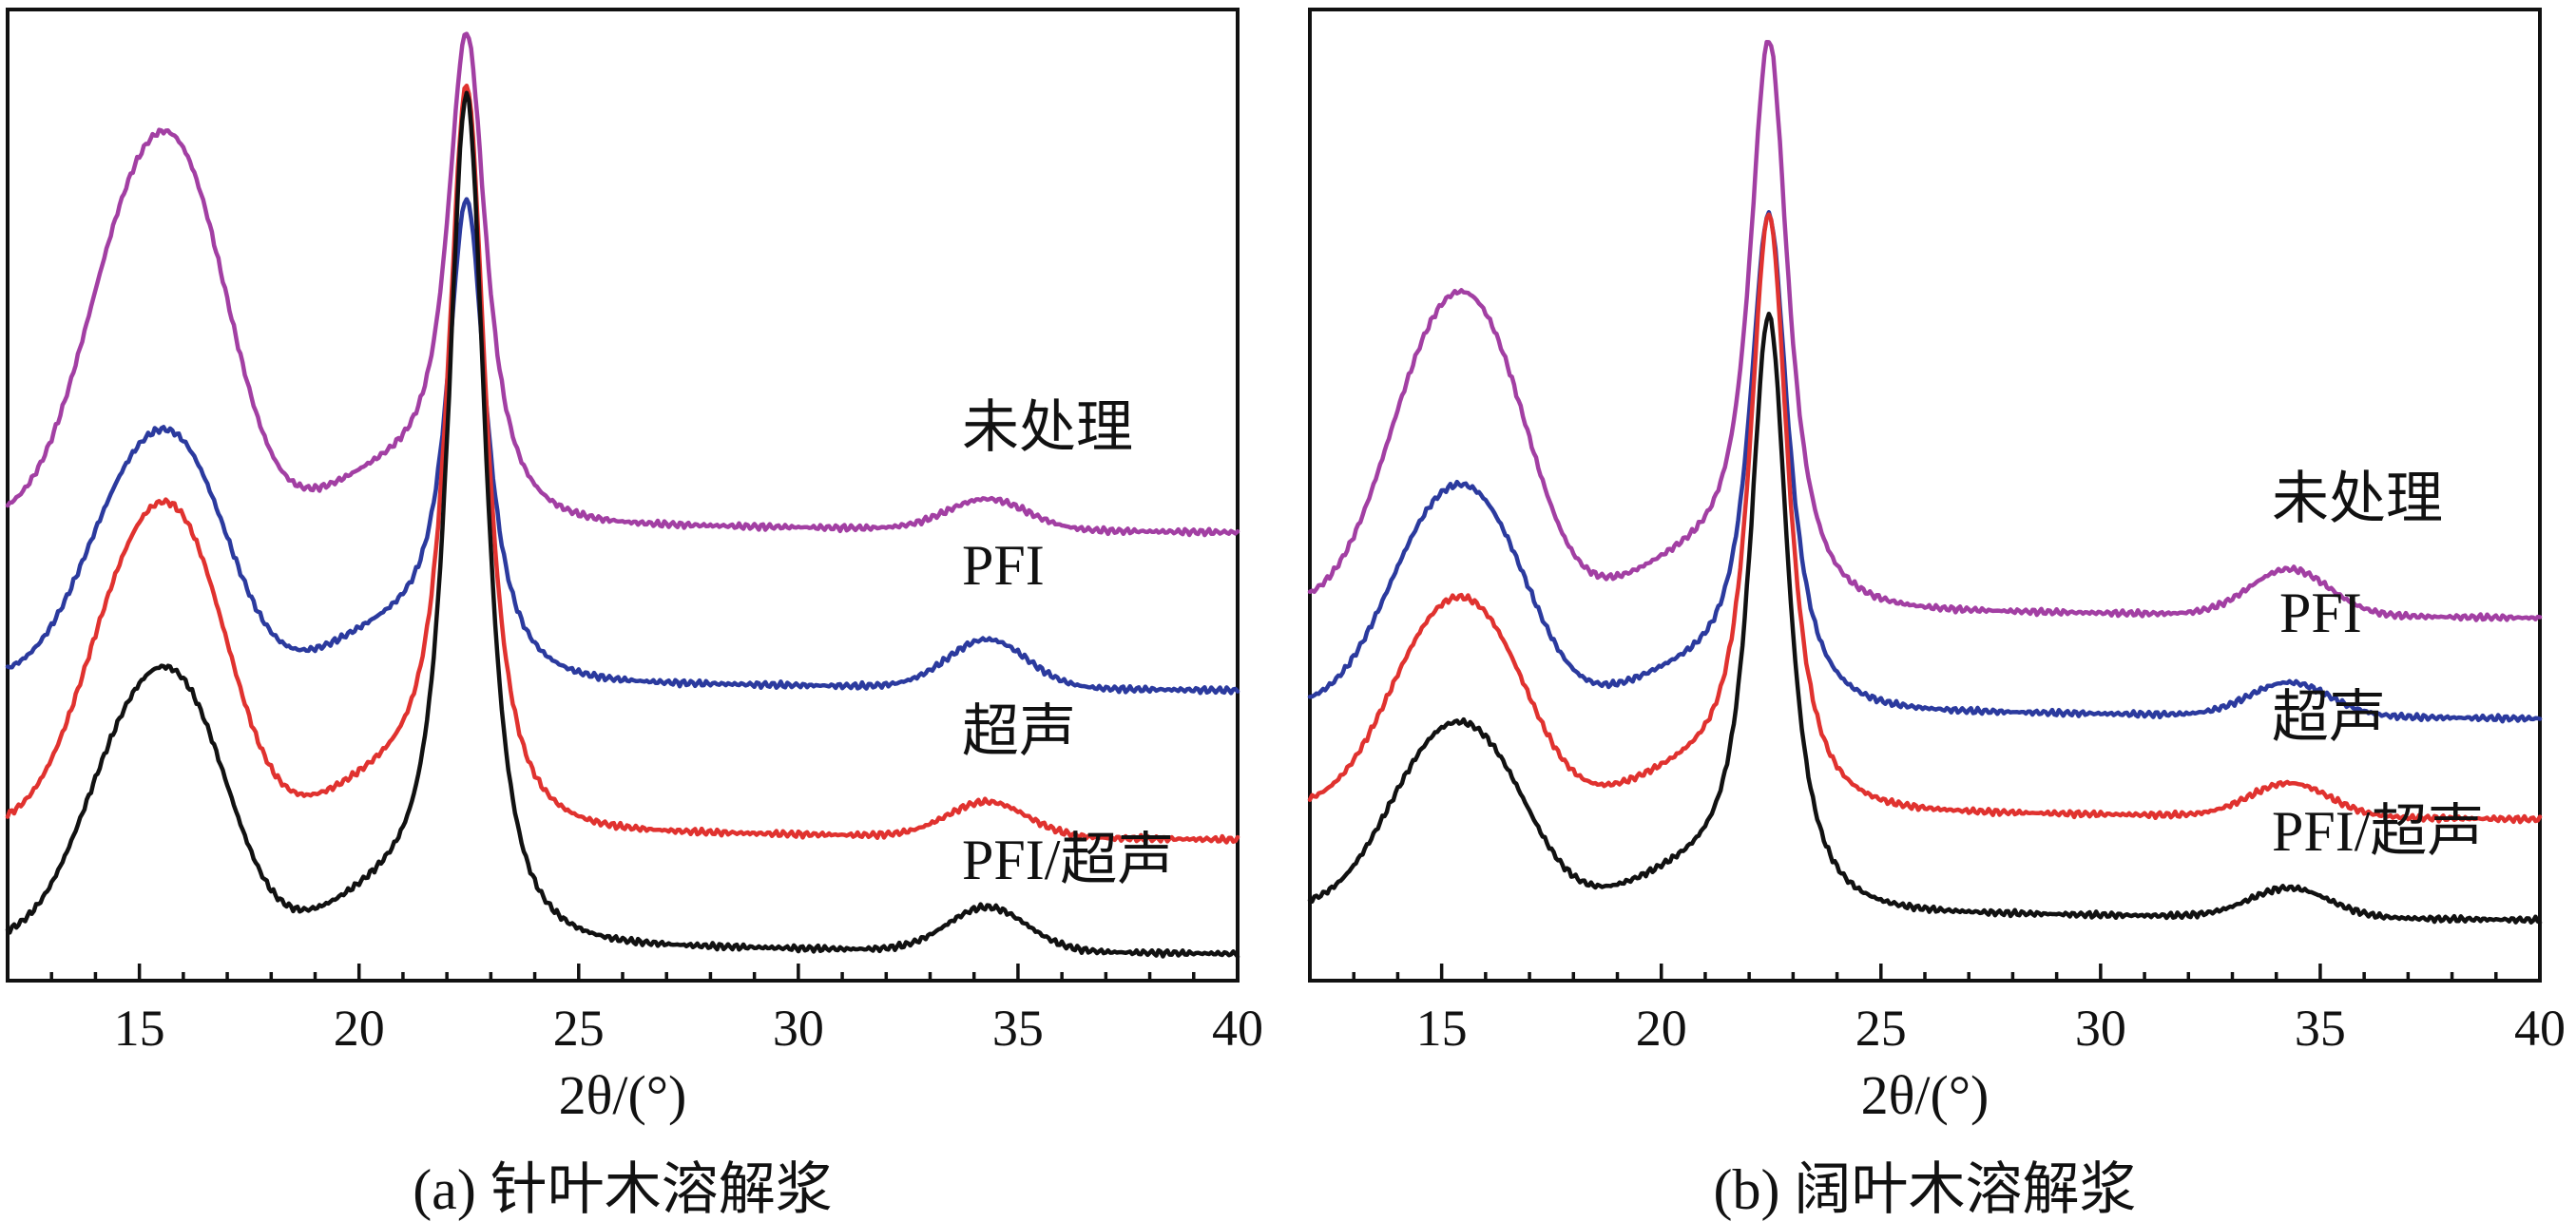 The height and width of the screenshot is (1222, 2576). What do you see at coordinates (623, 1189) in the screenshot?
I see `panel-caption: (a) 针叶木溶解浆` at bounding box center [623, 1189].